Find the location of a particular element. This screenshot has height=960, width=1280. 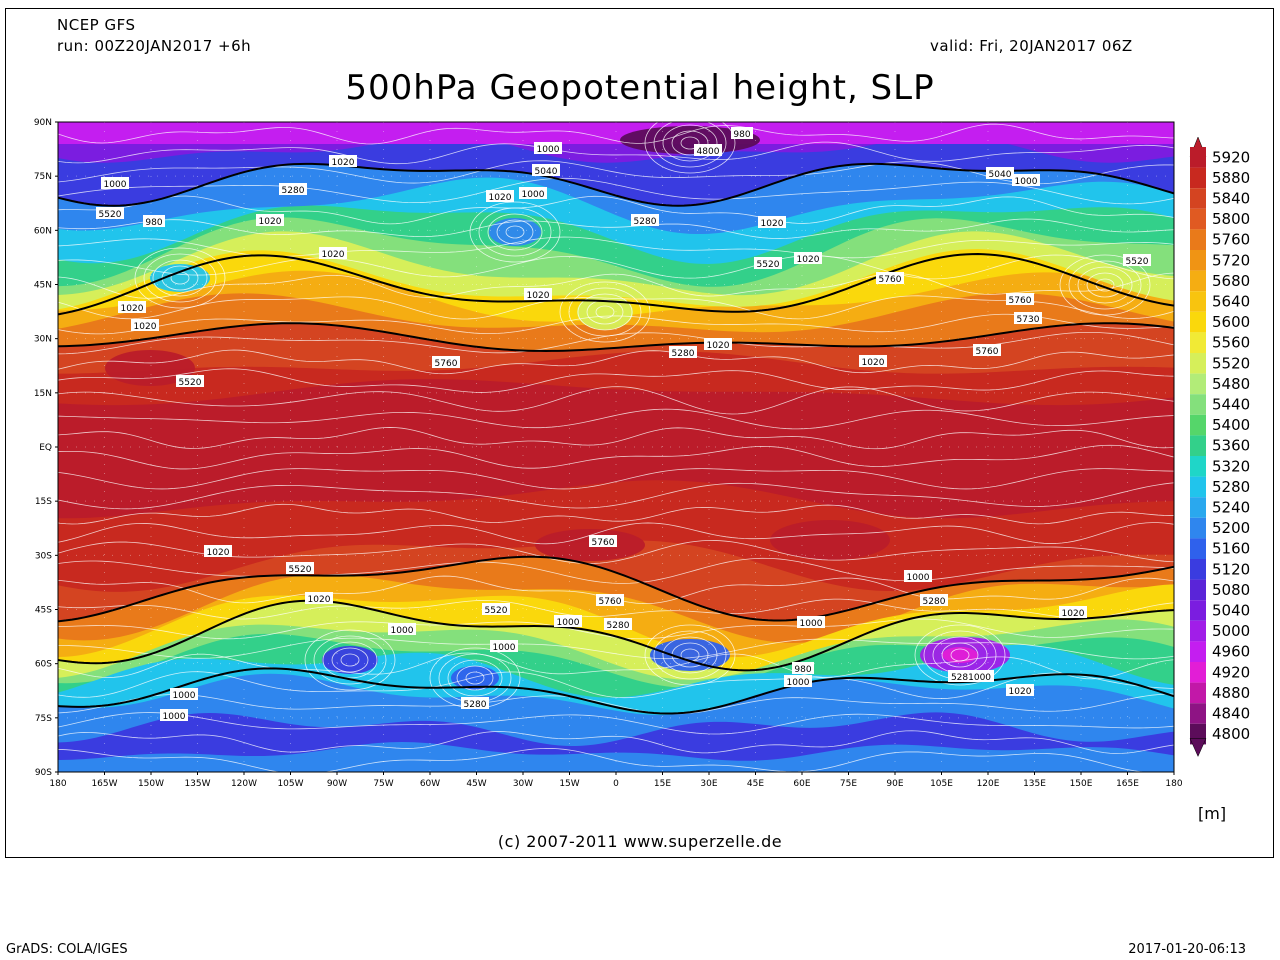

colorbar-bottom-arrow is located at coordinates (1198, 748).